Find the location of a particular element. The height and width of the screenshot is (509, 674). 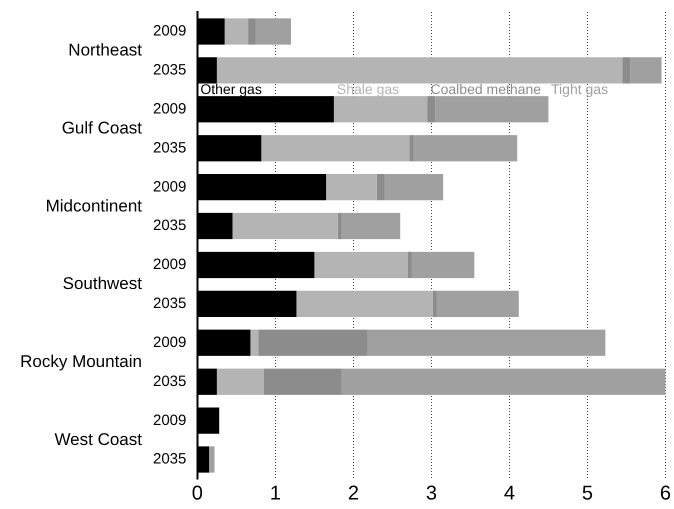

text: West Coast is located at coordinates (98, 439).